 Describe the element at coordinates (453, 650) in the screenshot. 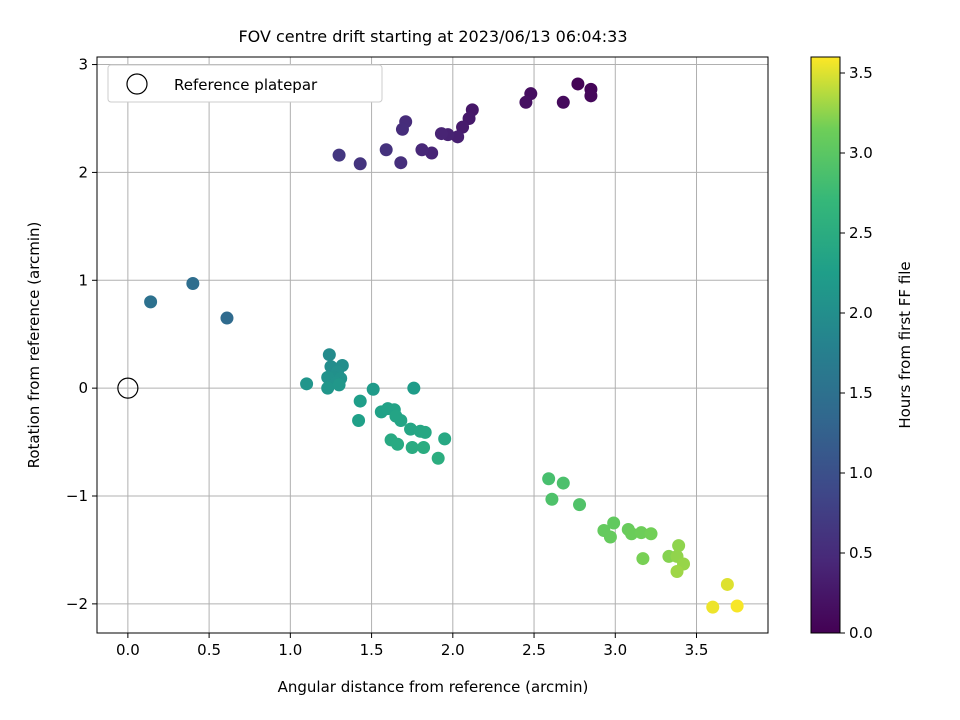

I see `x-tick-label: 2.0` at that location.